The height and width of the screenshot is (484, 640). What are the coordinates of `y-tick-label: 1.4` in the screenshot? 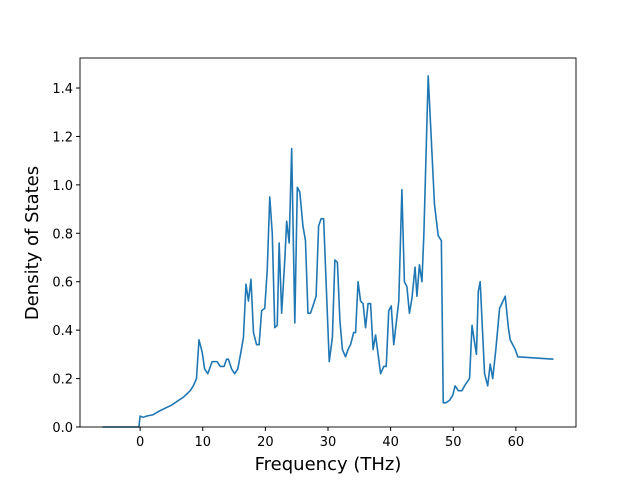 It's located at (62, 89).